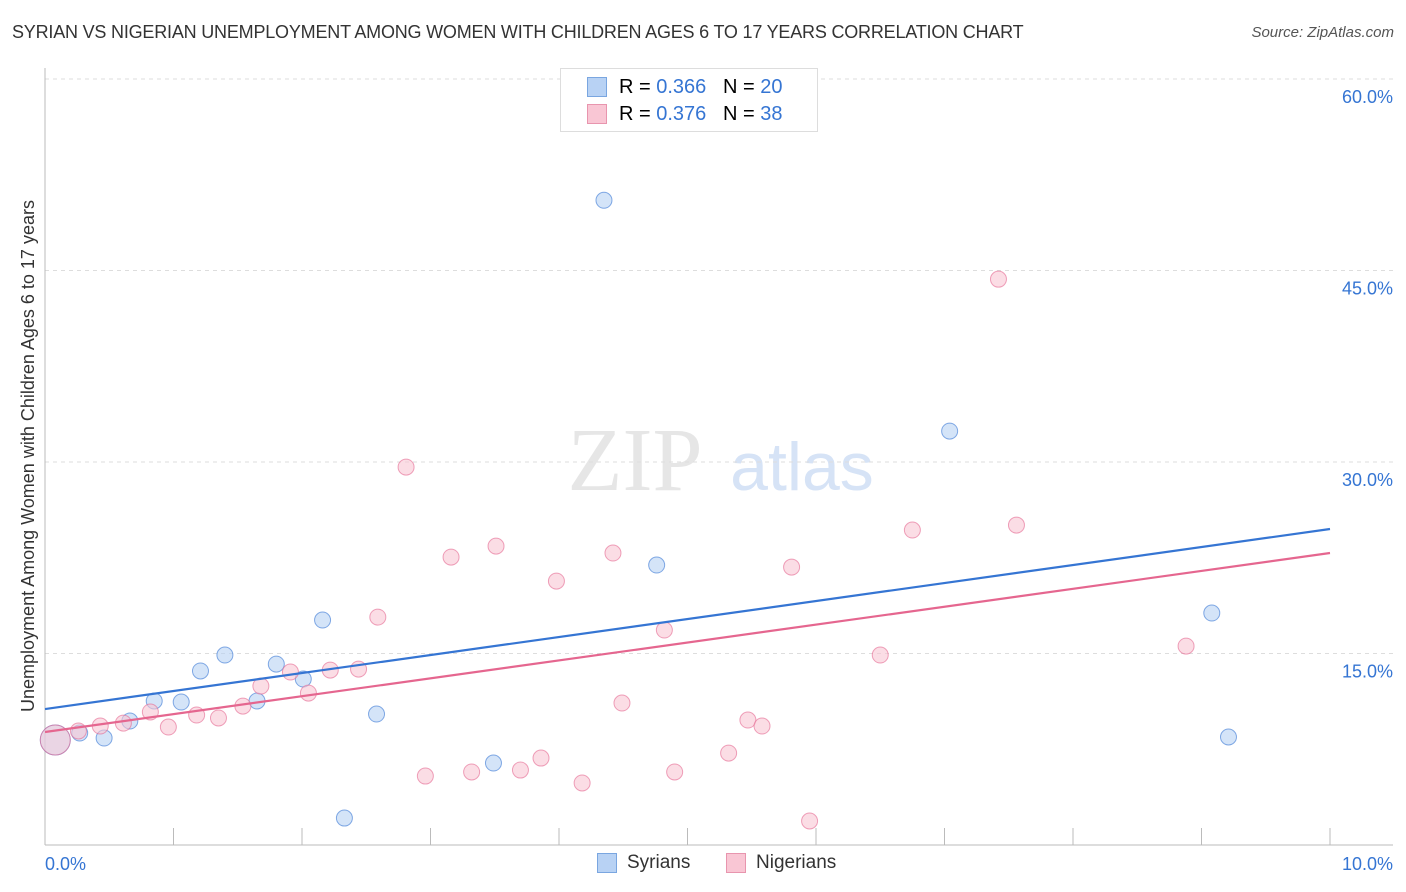  Describe the element at coordinates (802, 467) in the screenshot. I see `watermark-atlas: atlas` at that location.